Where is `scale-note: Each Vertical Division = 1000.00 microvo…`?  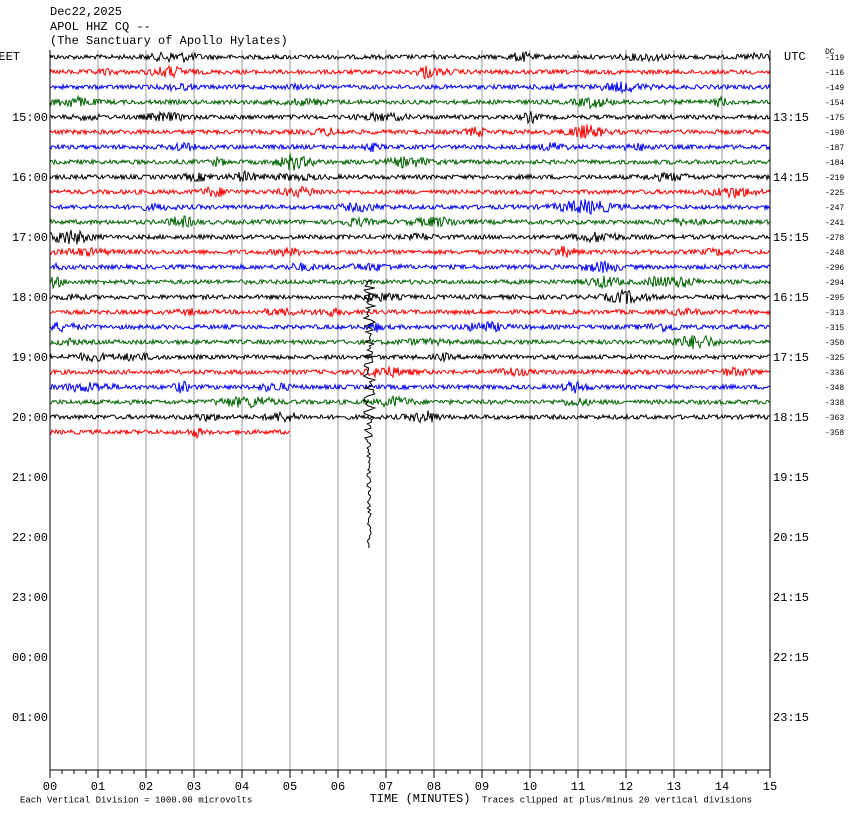
scale-note: Each Vertical Division = 1000.00 microvo… is located at coordinates (136, 800).